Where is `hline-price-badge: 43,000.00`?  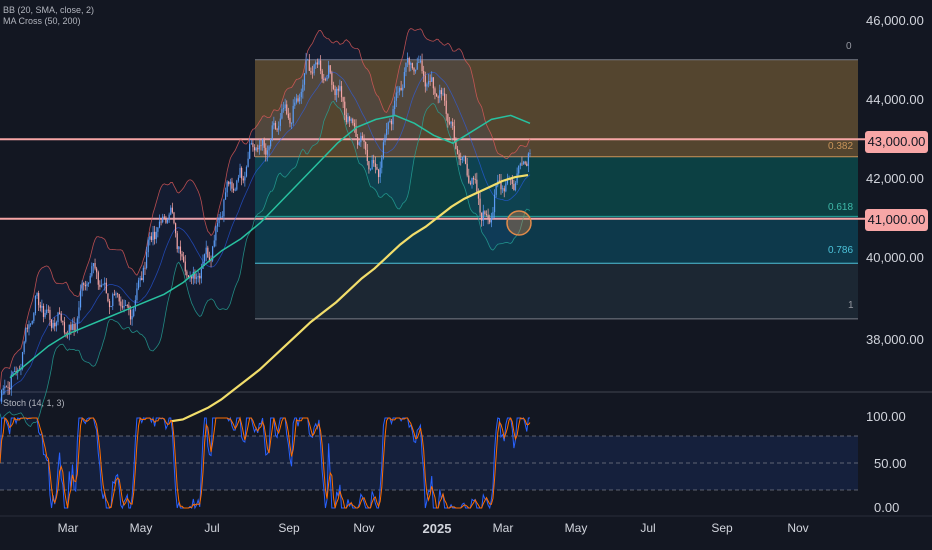
hline-price-badge: 43,000.00 is located at coordinates (896, 142).